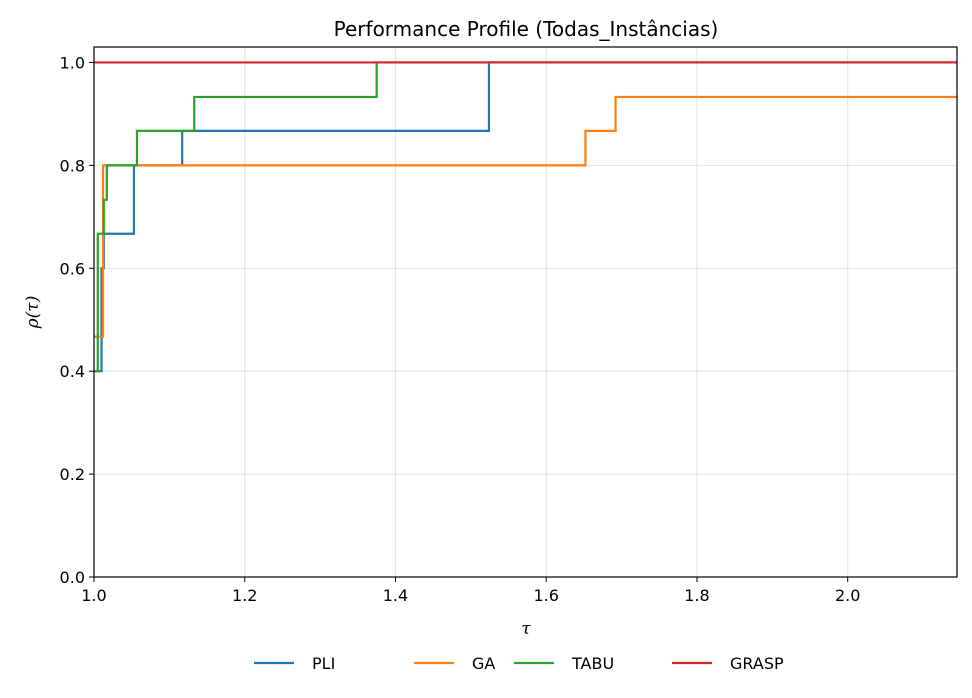 This screenshot has height=698, width=972. Describe the element at coordinates (470, 591) in the screenshot. I see `x-axis-ticks: 1.0 1.2 1.4 1.6 1.8 2.0` at that location.